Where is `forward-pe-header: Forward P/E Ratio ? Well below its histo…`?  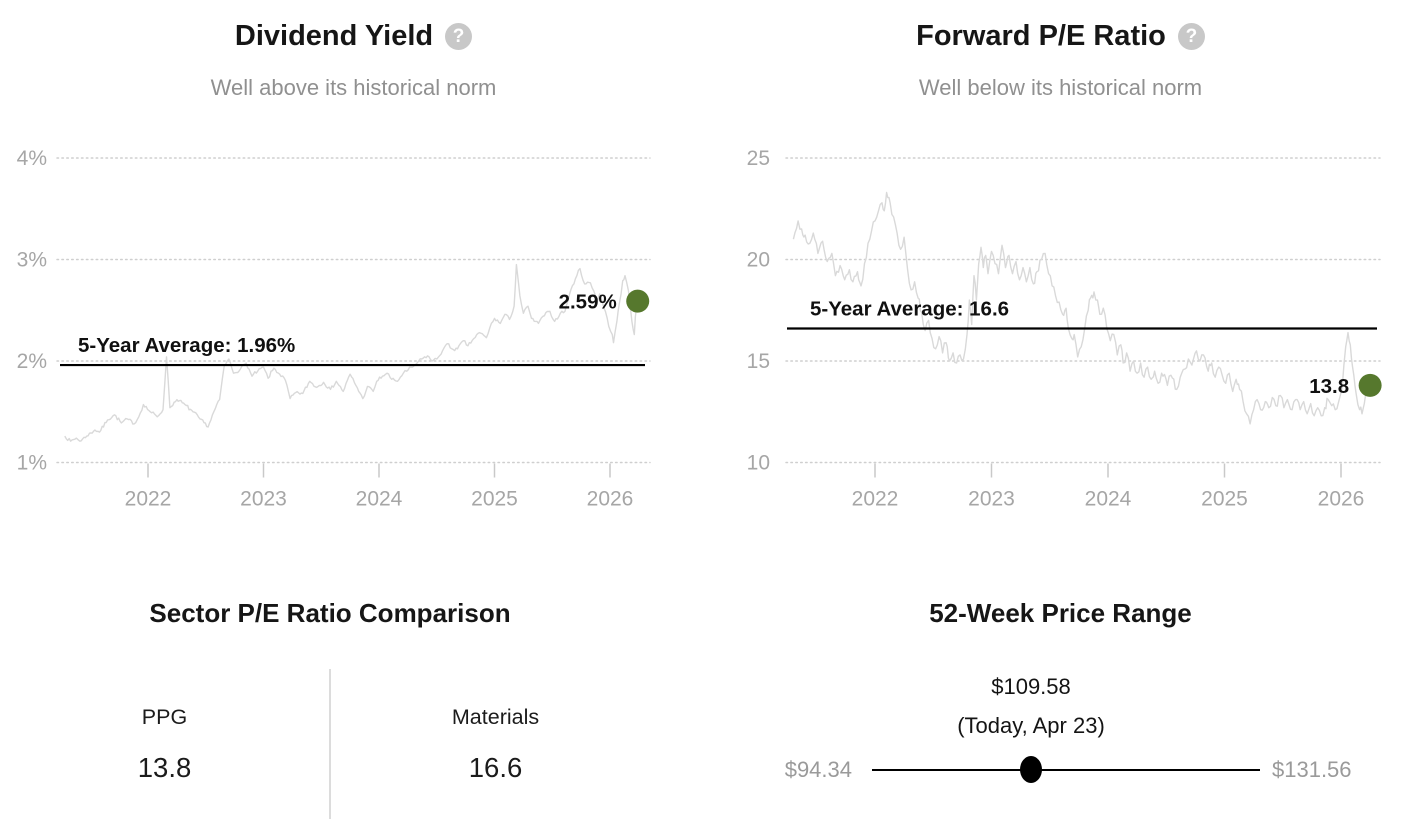 forward-pe-header: Forward P/E Ratio ? Well below its histo… is located at coordinates (1060, 57).